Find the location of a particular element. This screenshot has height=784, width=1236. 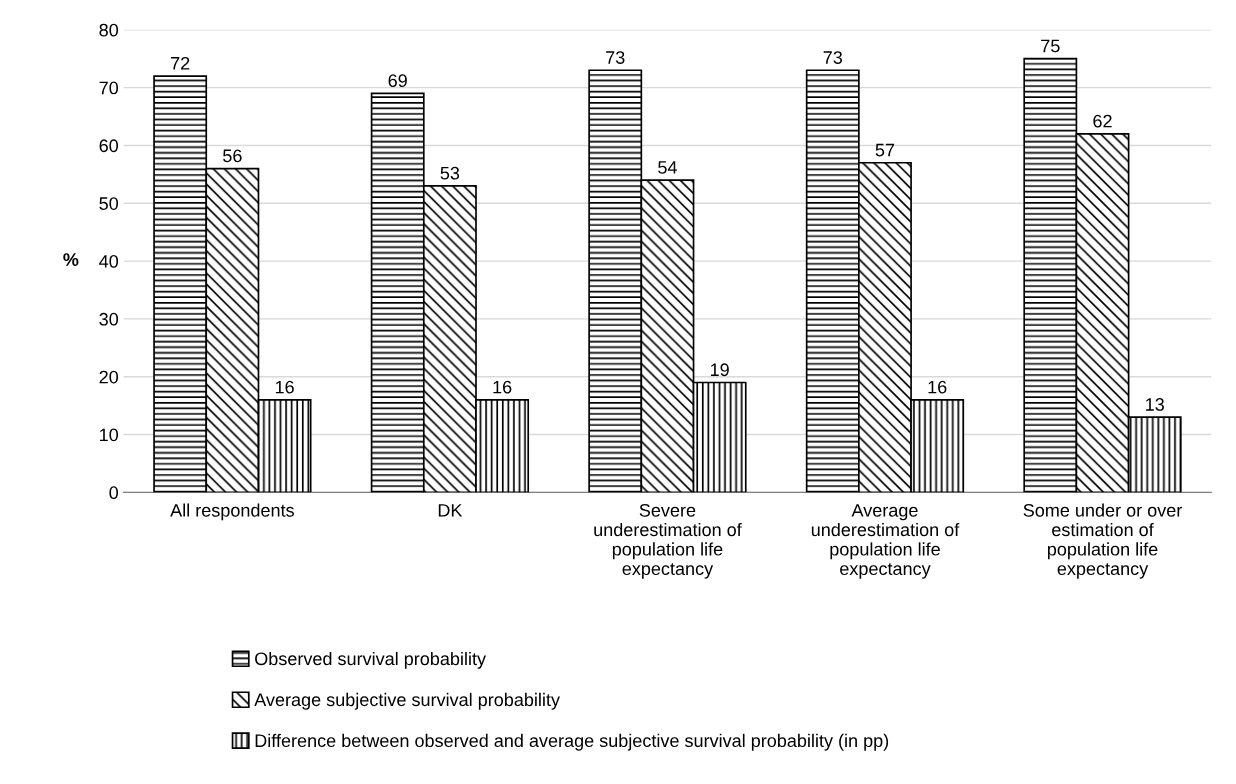

legend-label: Average subjective survival probability is located at coordinates (407, 701).